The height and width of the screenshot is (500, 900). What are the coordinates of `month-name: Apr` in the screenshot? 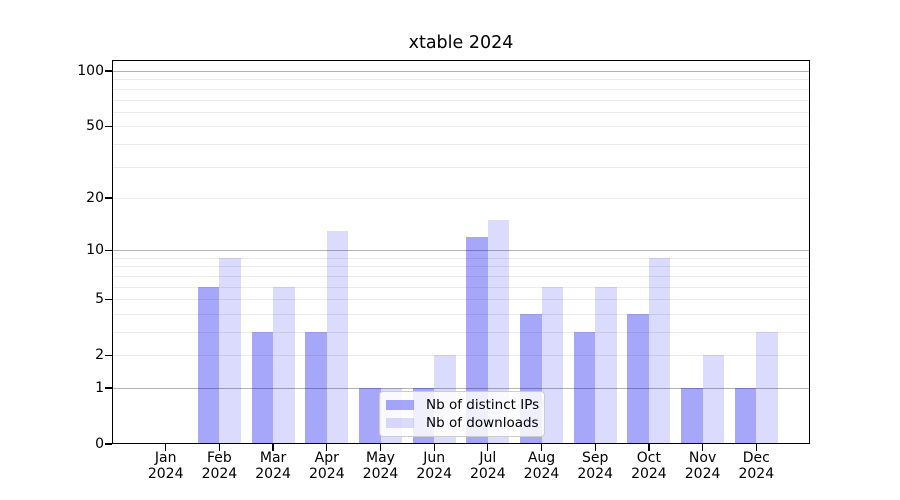 It's located at (326, 458).